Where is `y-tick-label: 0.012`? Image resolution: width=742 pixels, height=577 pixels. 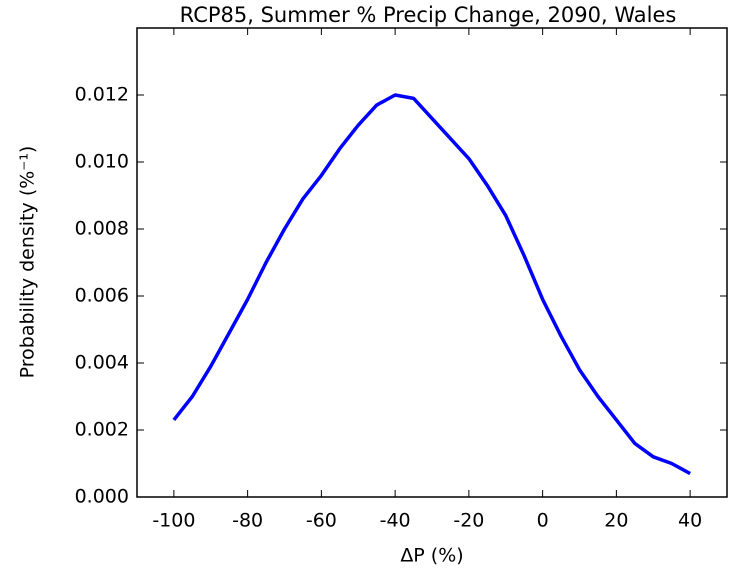
y-tick-label: 0.012 is located at coordinates (102, 95).